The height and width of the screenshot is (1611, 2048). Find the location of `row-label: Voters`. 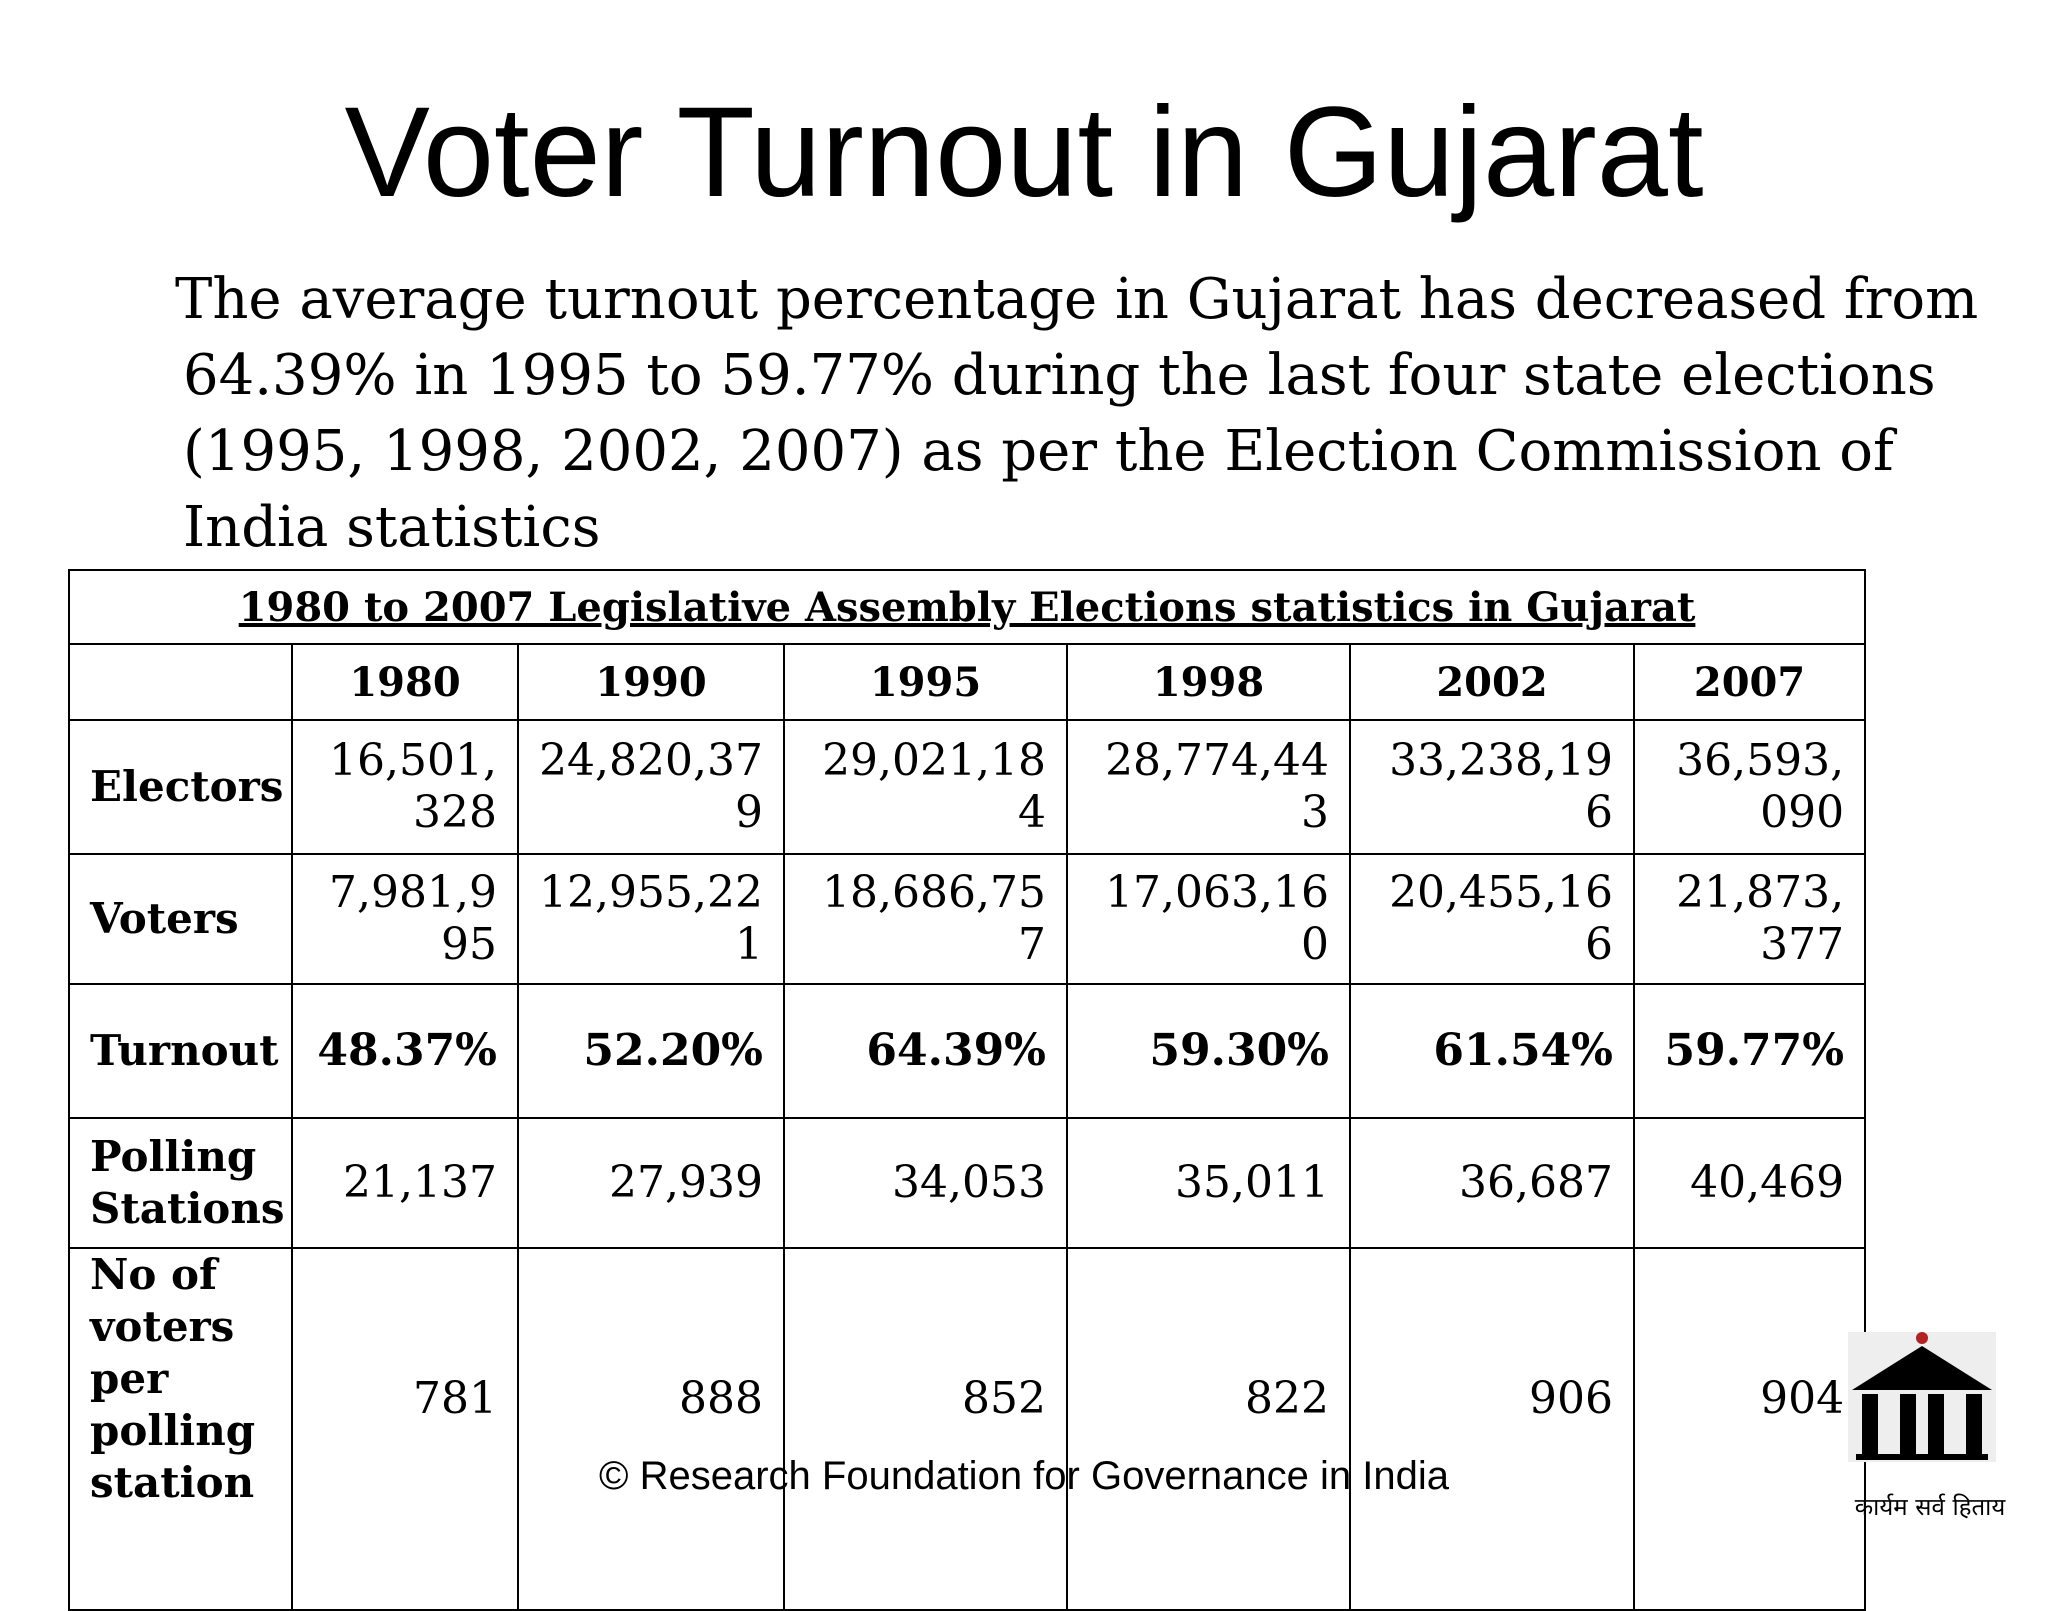

row-label: Voters is located at coordinates (180, 919).